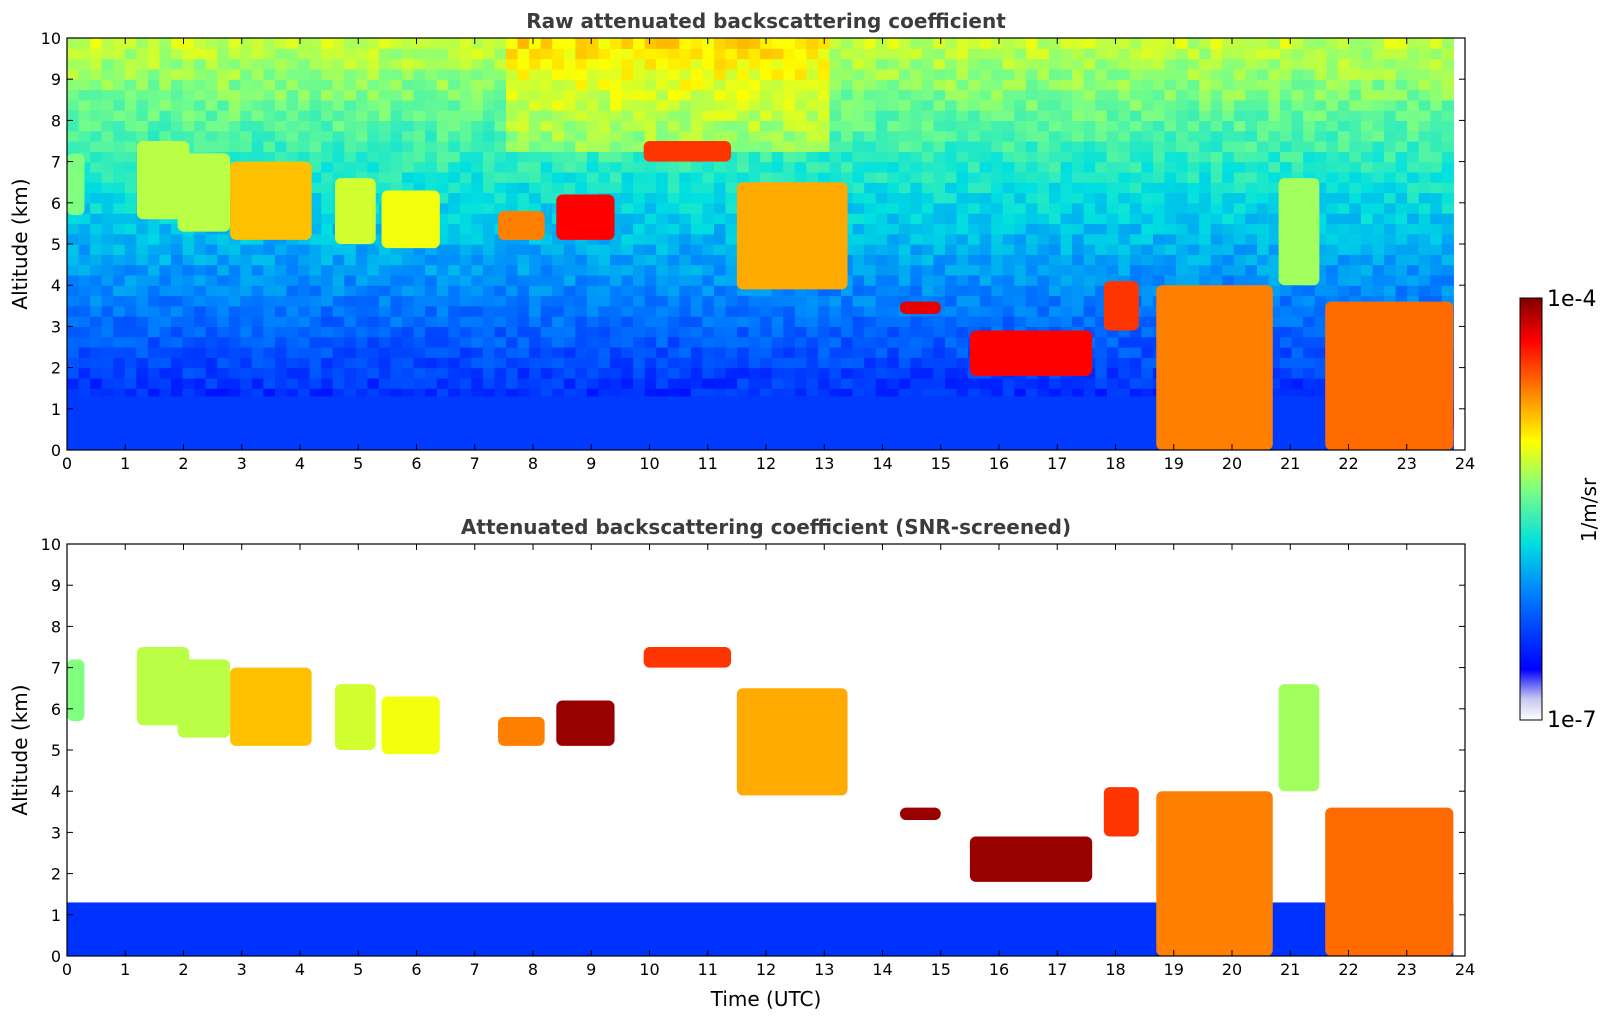 The width and height of the screenshot is (1606, 1020). I want to click on feature-cell, so click(792, 742).